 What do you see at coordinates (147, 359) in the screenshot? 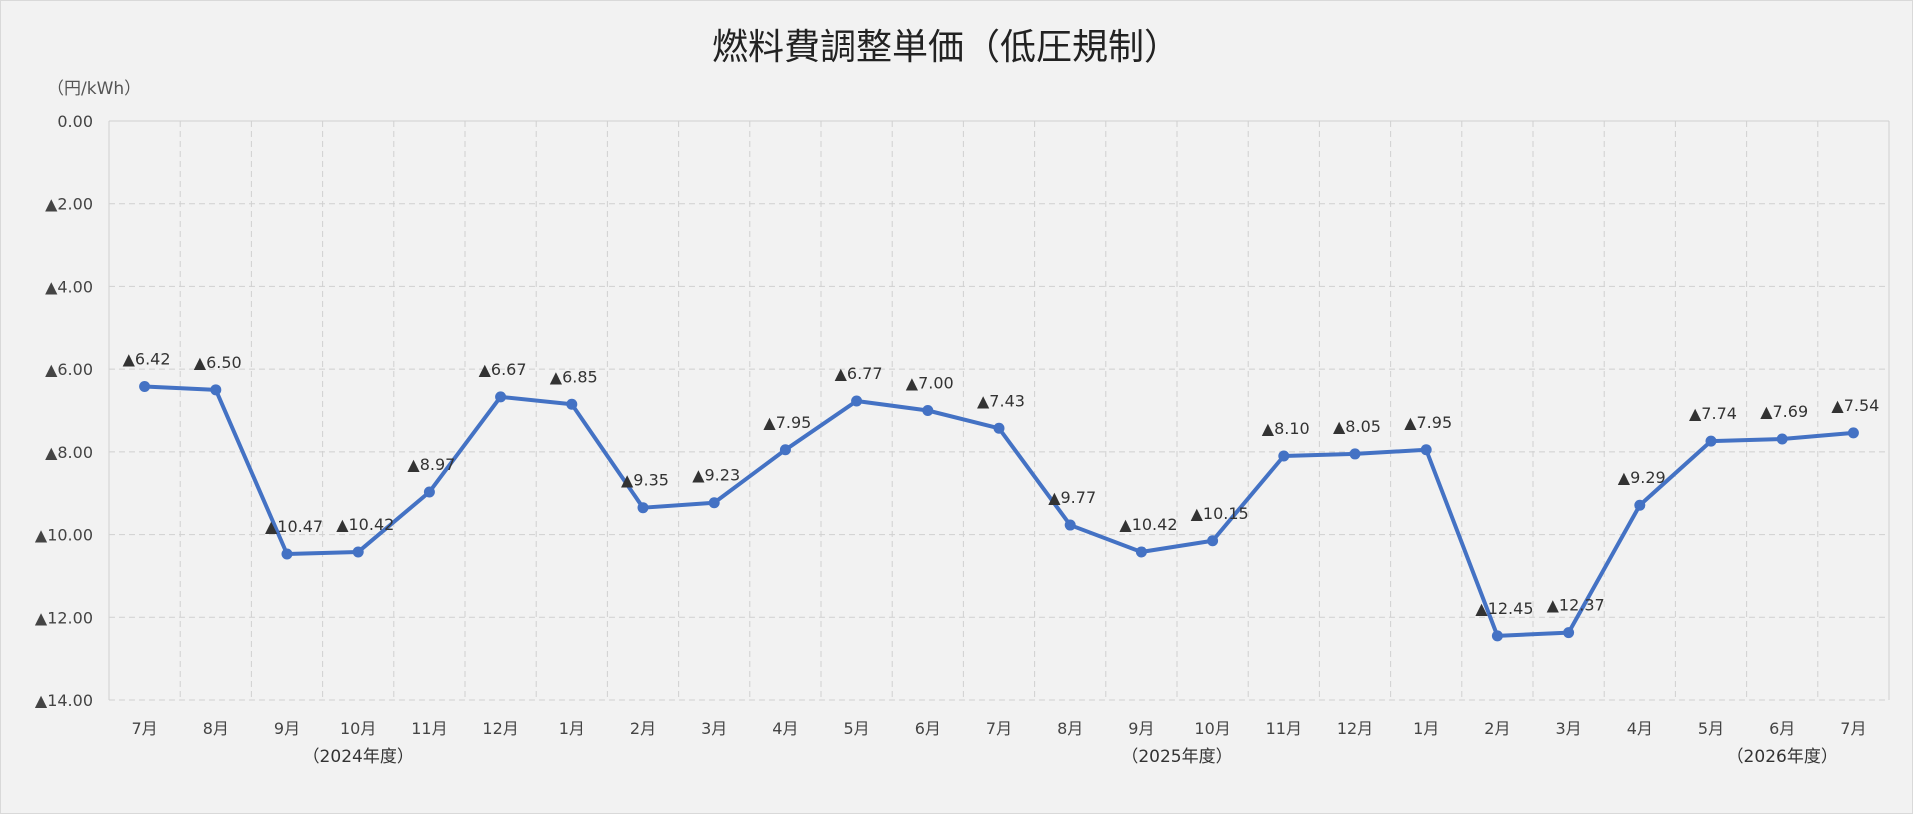
I see `data-label: ▲6.42` at bounding box center [147, 359].